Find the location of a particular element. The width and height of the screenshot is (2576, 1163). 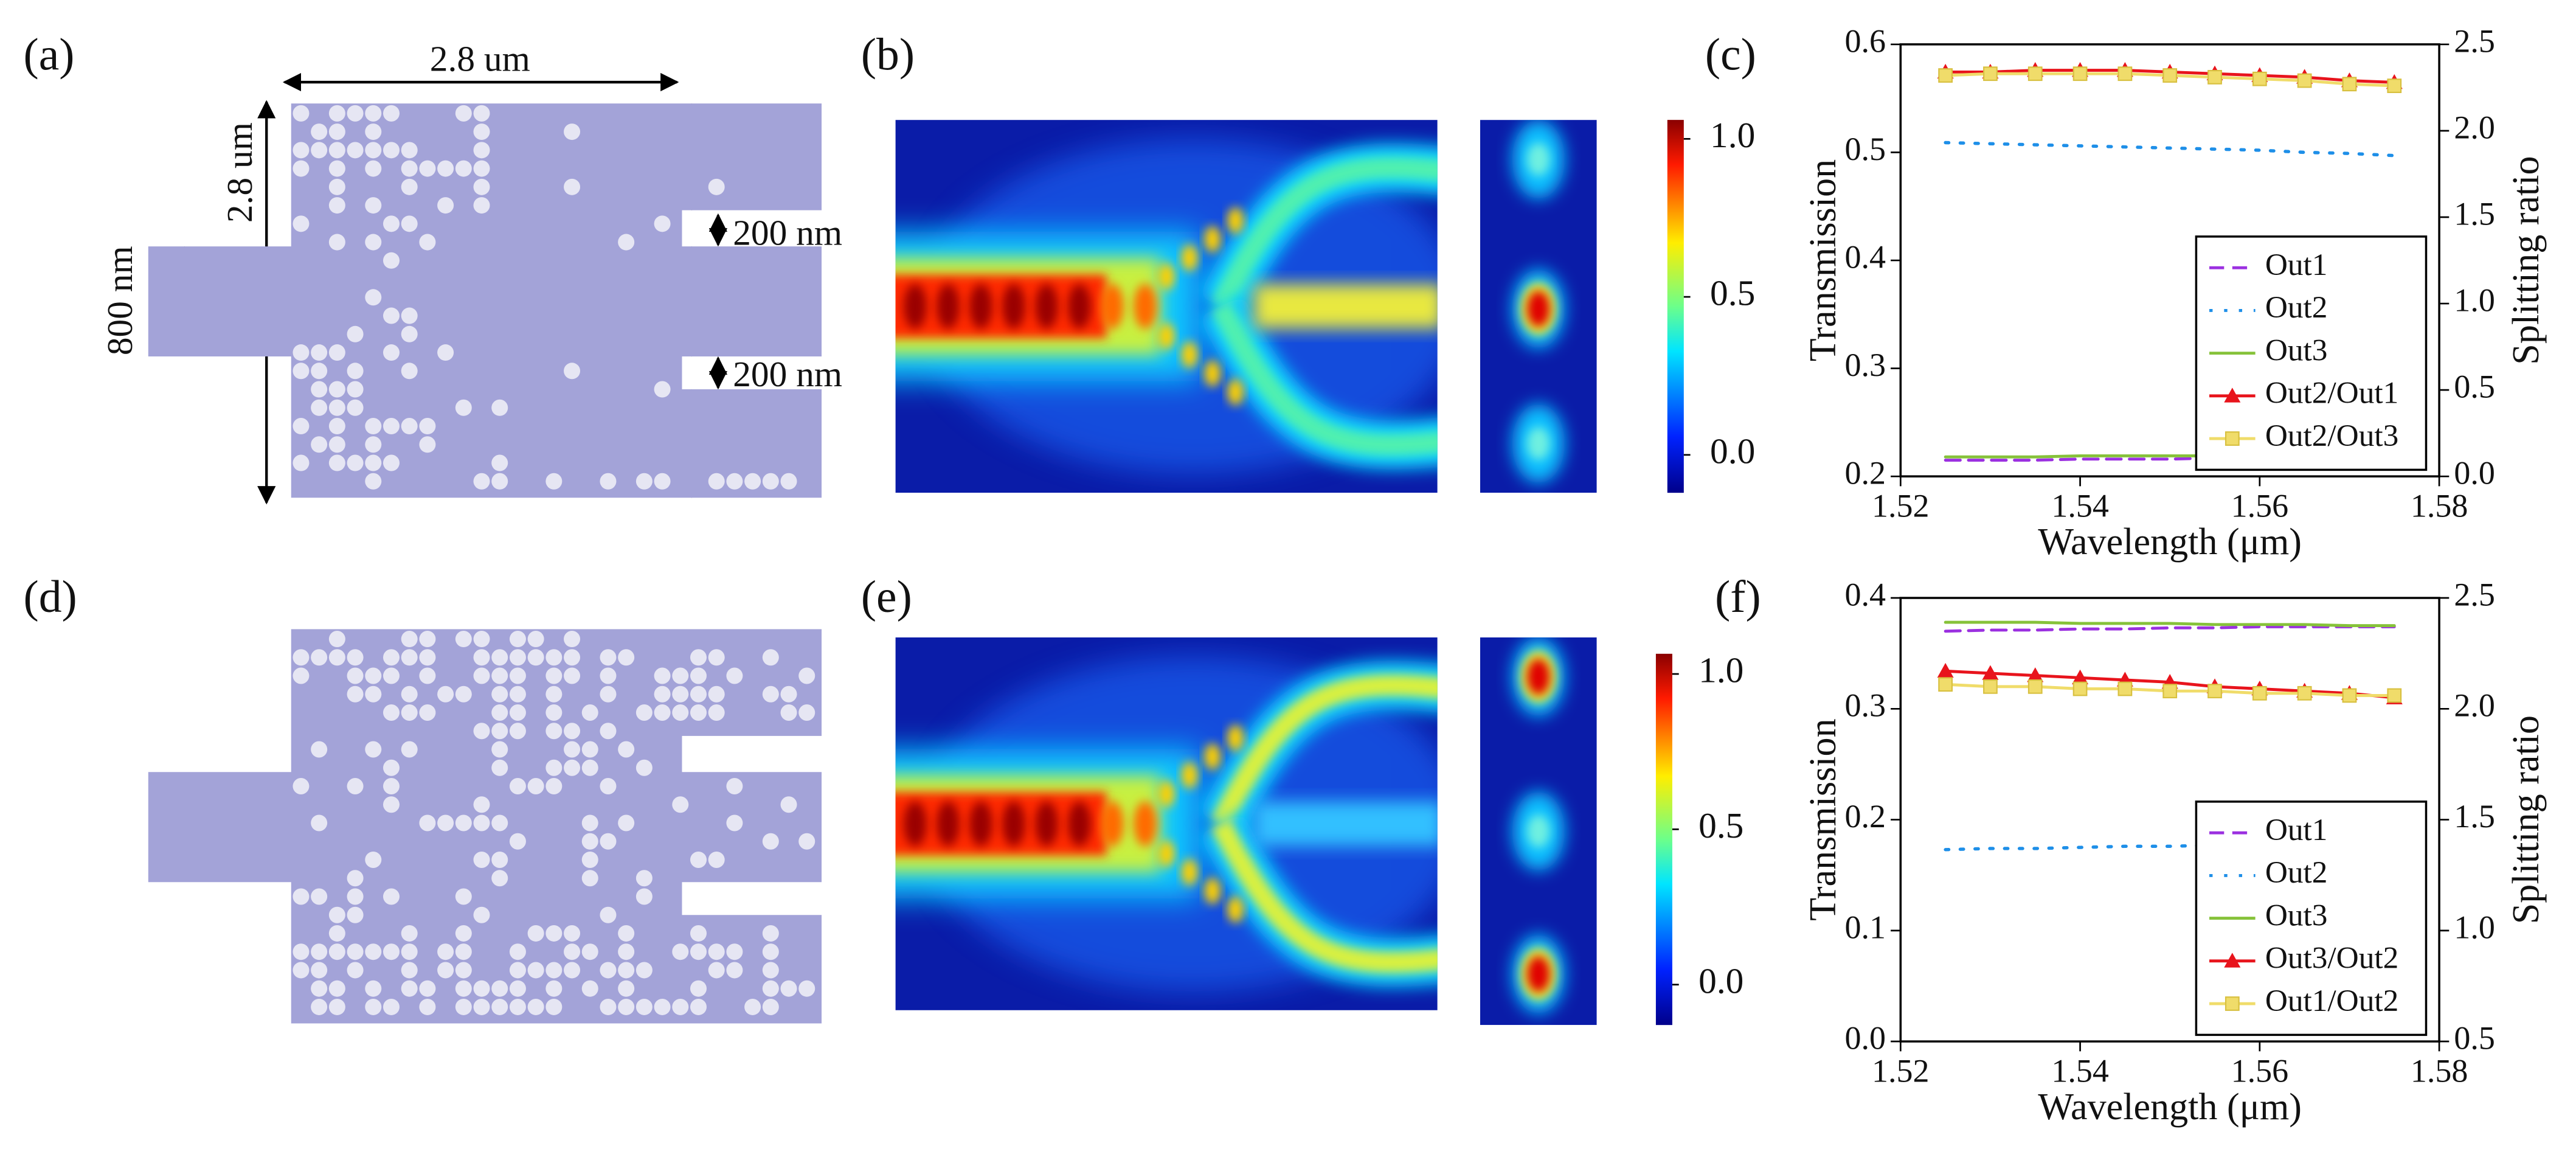

center-arm is located at coordinates (1345, 306).